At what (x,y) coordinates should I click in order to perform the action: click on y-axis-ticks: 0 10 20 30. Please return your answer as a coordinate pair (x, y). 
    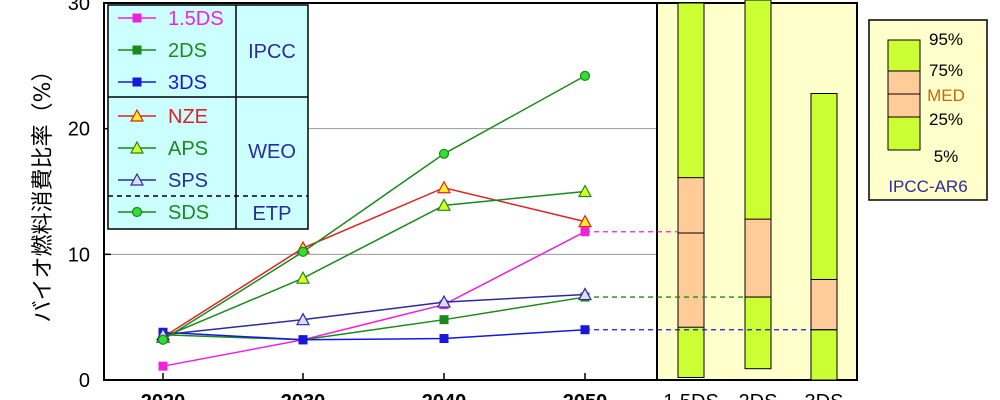
    Looking at the image, I should click on (89, 196).